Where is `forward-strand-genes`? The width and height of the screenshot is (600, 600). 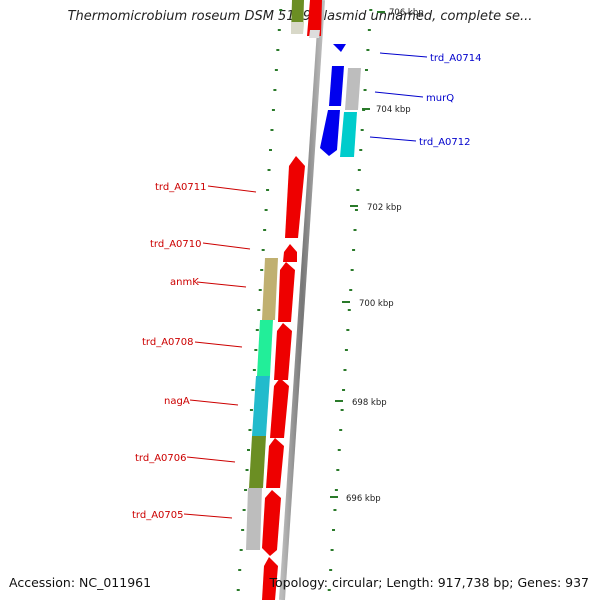 forward-strand-genes is located at coordinates (275, 378).